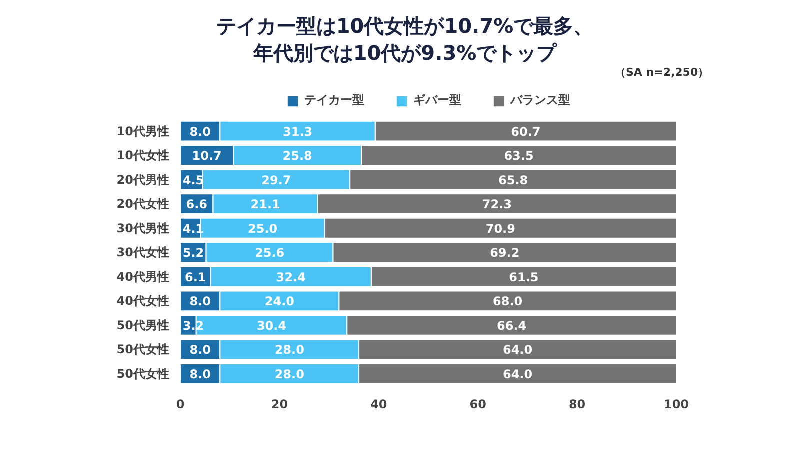 Image resolution: width=800 pixels, height=450 pixels. What do you see at coordinates (577, 405) in the screenshot?
I see `x-tick-label: 80` at bounding box center [577, 405].